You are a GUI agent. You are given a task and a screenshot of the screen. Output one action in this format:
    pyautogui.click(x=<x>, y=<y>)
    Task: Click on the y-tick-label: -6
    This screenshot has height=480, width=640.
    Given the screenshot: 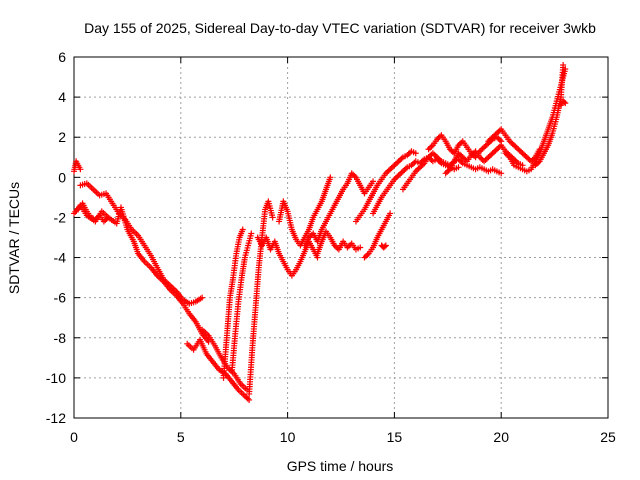 What is the action you would take?
    pyautogui.click(x=60, y=298)
    